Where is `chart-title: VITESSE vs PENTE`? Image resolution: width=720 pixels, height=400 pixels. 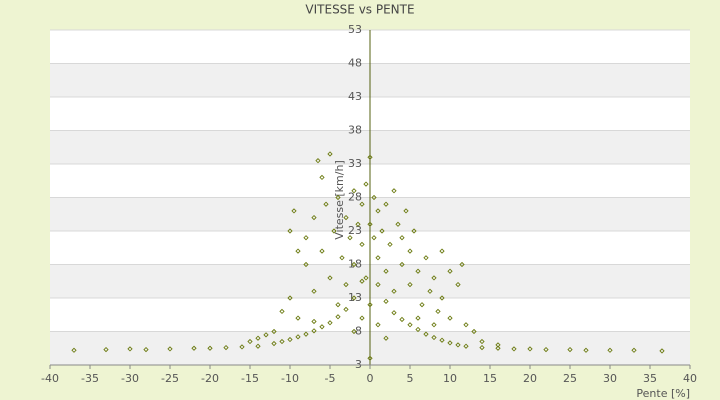 chart-title: VITESSE vs PENTE is located at coordinates (359, 10).